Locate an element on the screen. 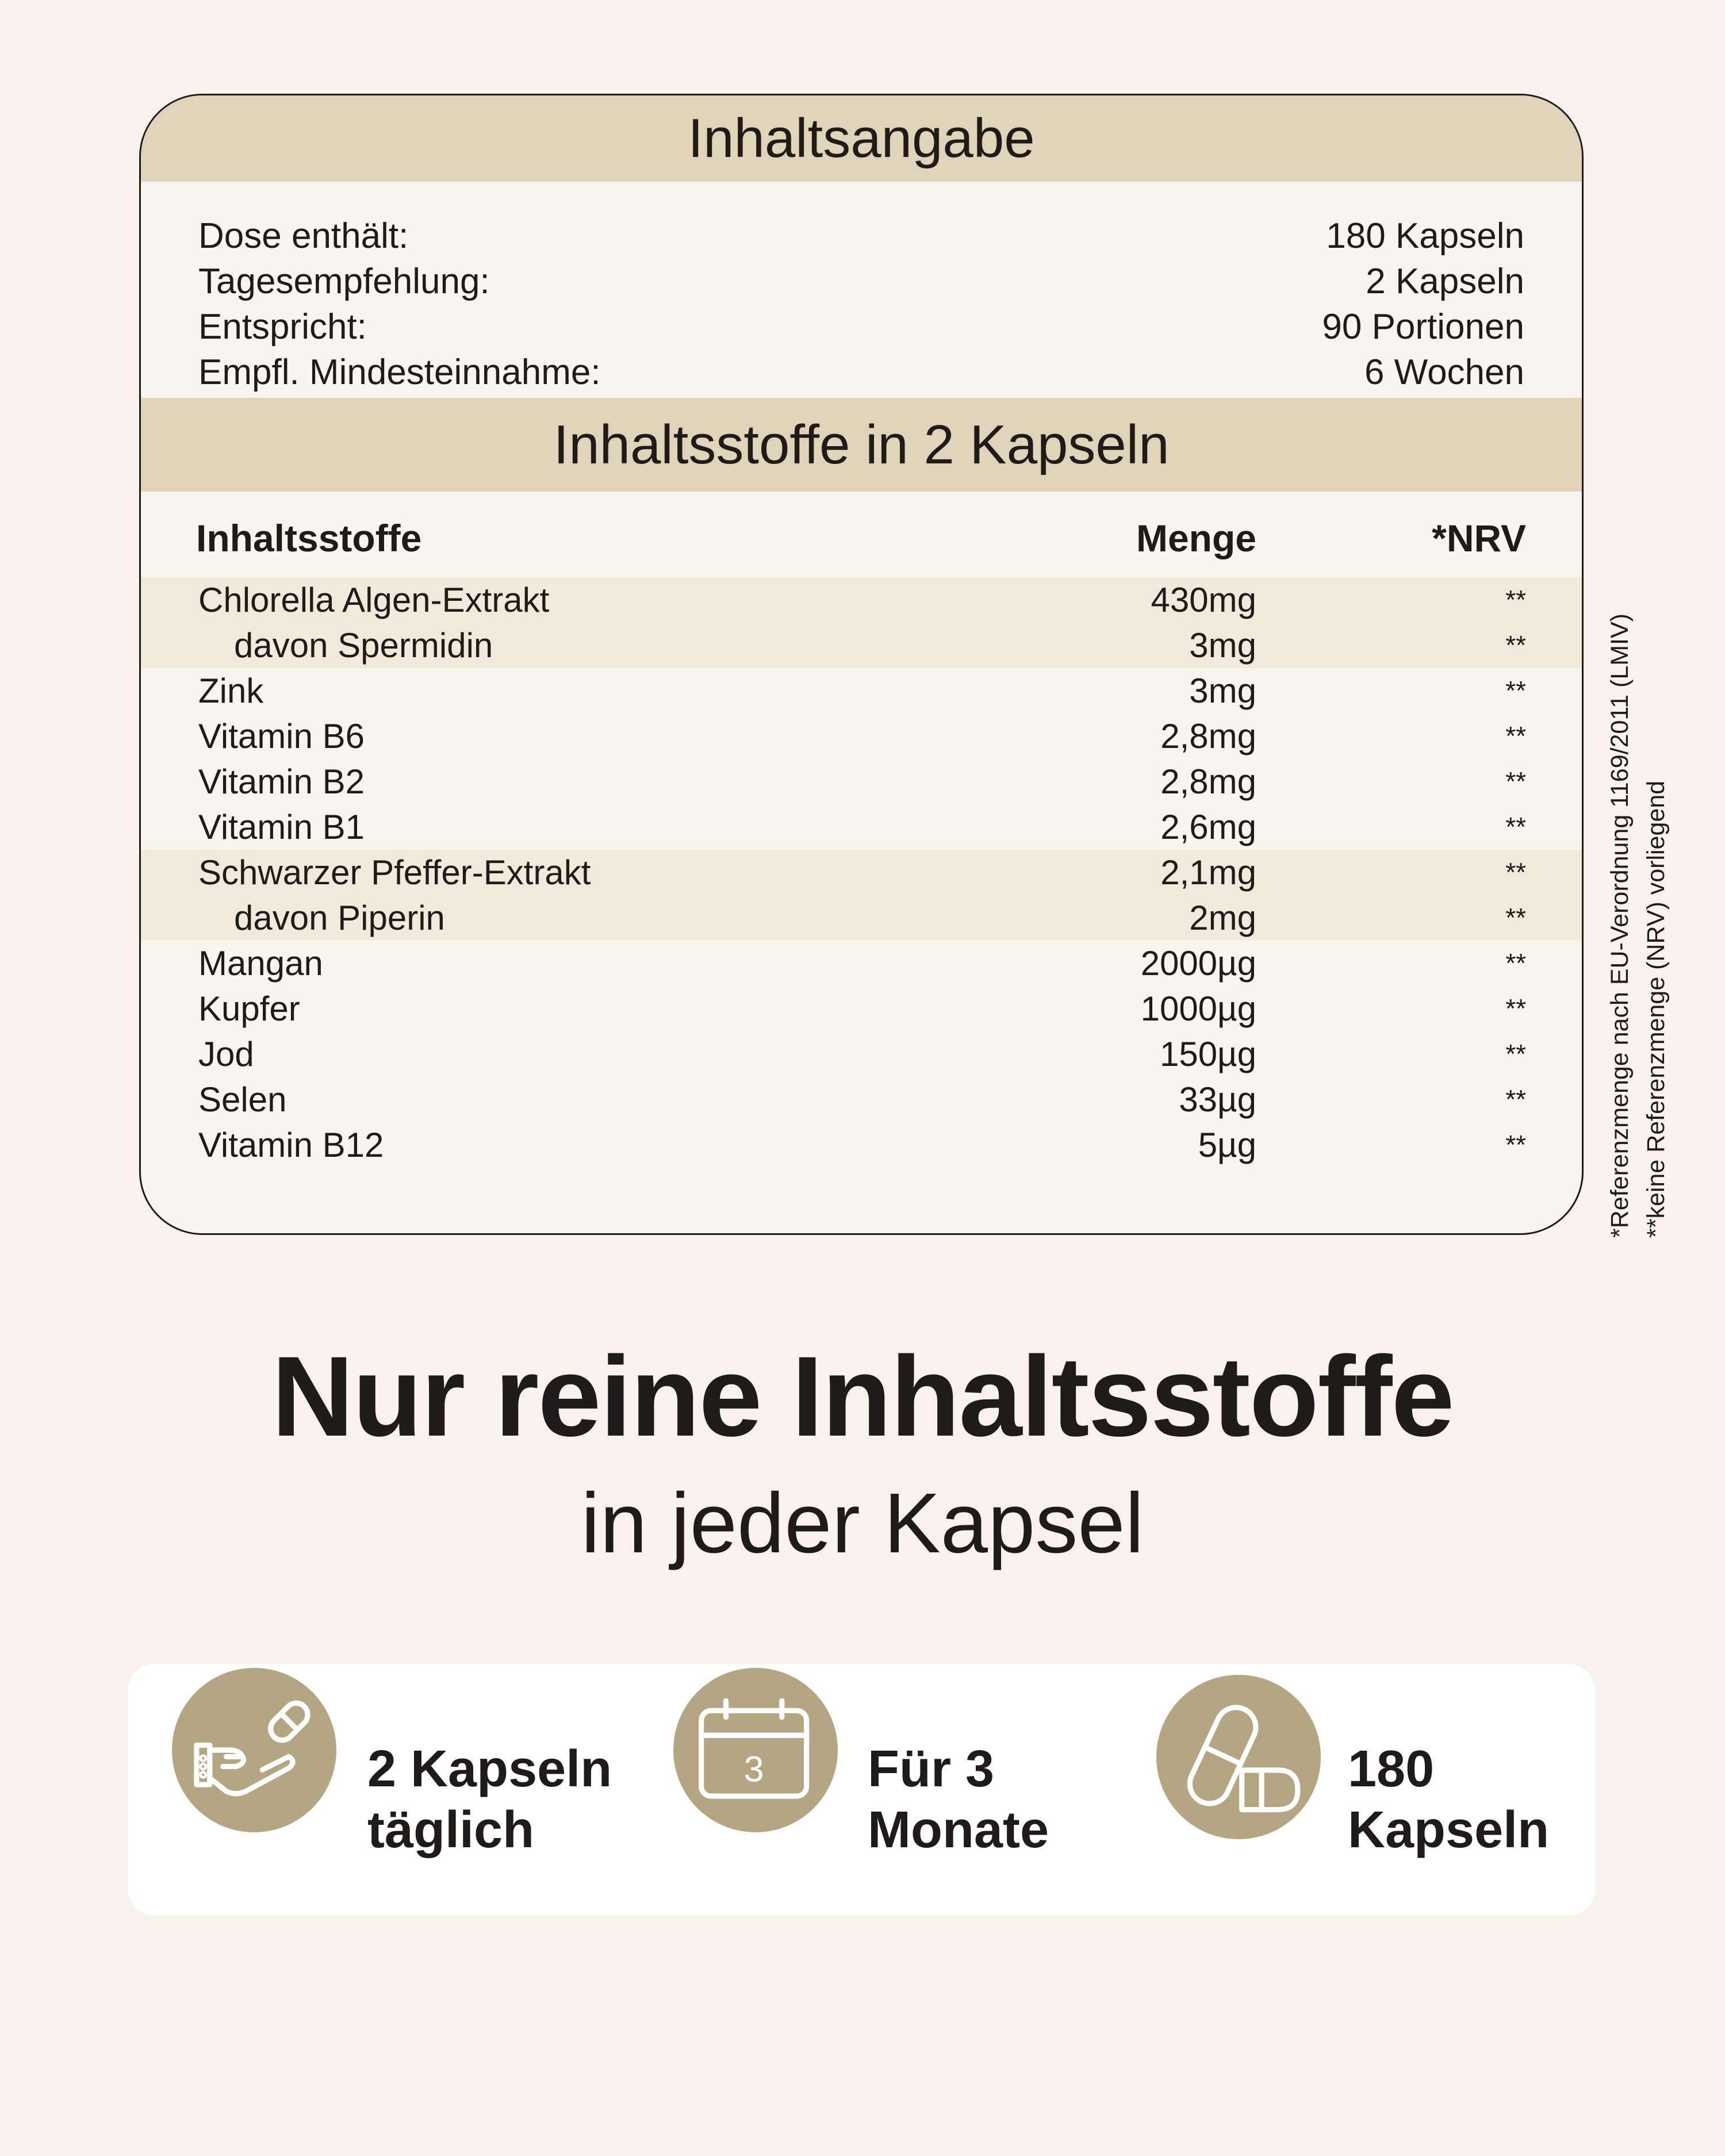  ingredient-name: Vitamin B6 is located at coordinates (281, 736).